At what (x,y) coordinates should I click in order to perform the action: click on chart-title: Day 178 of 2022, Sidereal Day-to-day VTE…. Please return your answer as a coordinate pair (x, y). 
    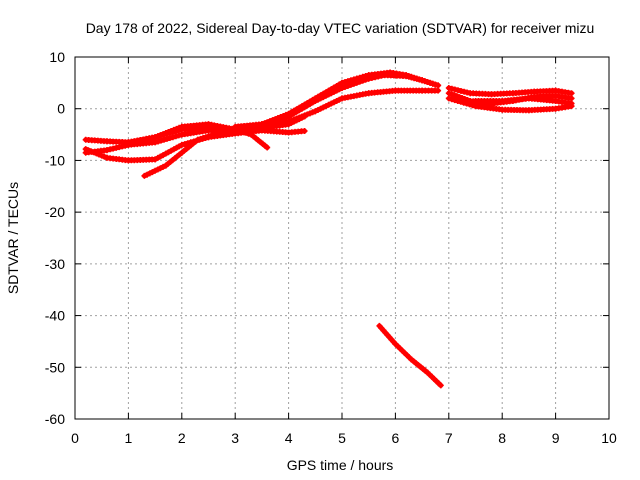
    Looking at the image, I should click on (340, 28).